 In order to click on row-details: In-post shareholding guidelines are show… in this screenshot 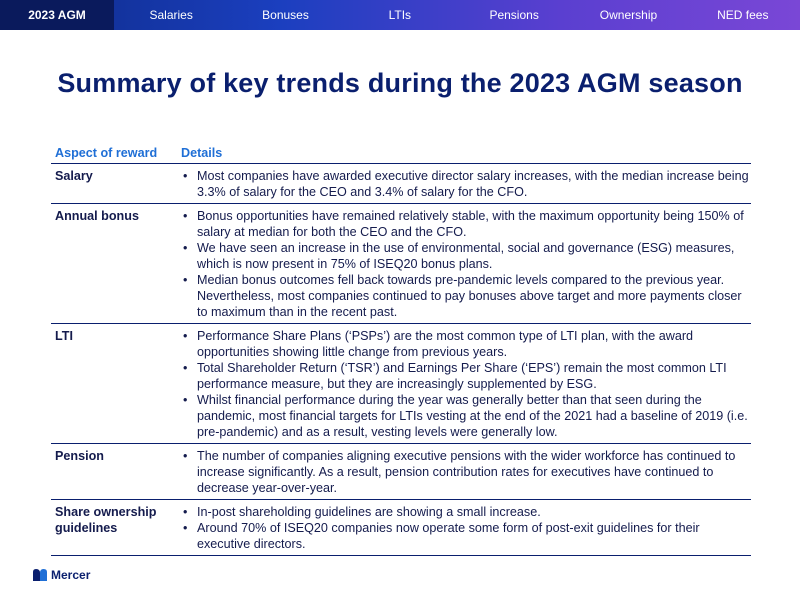, I will do `click(464, 527)`.